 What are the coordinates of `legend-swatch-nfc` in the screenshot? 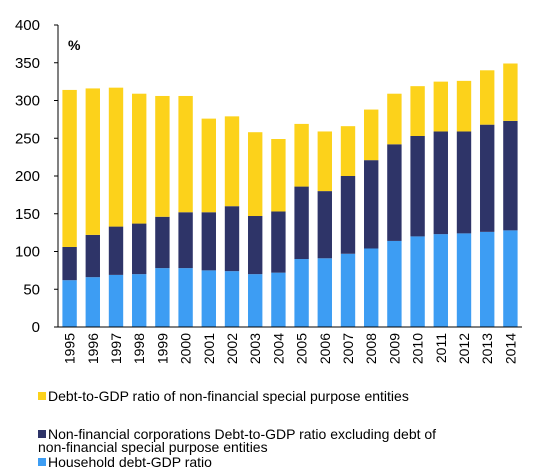 It's located at (42, 434).